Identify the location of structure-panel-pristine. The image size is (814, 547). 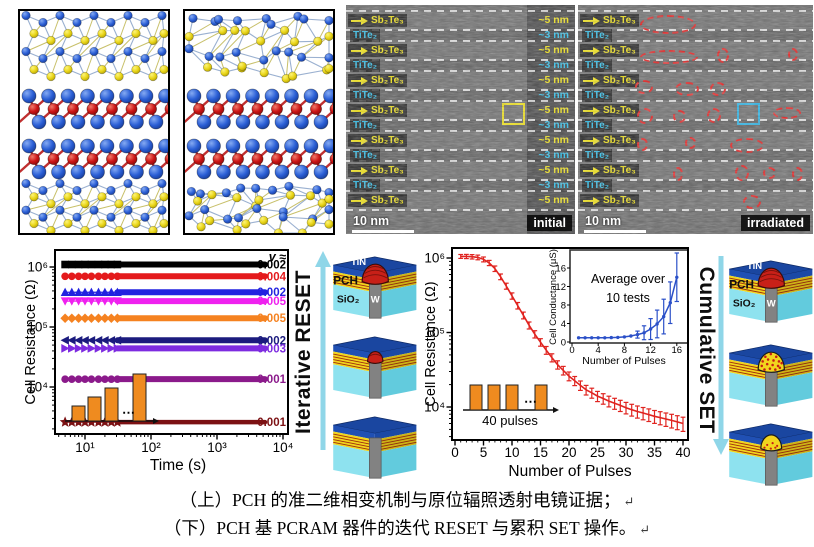
(94, 122).